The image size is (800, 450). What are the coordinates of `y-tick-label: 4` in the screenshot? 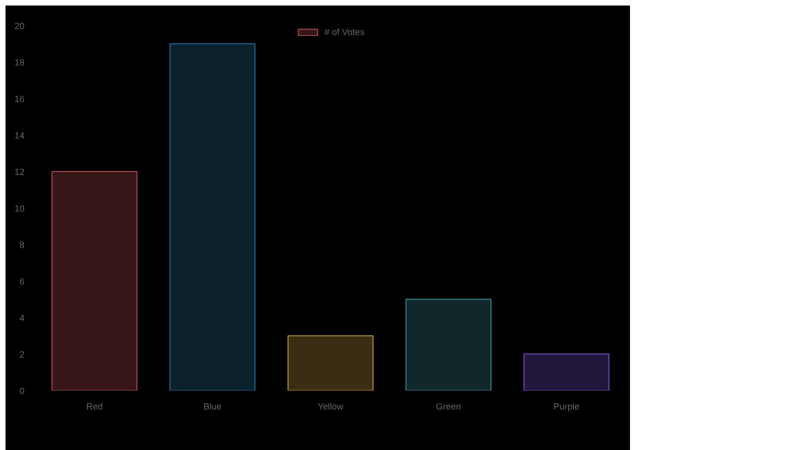 It's located at (22, 318).